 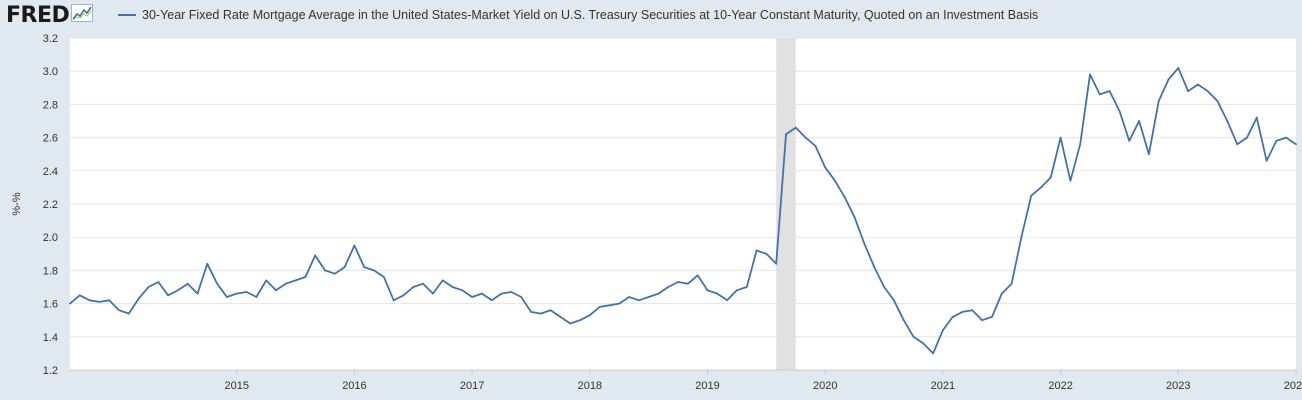 What do you see at coordinates (707, 386) in the screenshot?
I see `x-tick-label: 2019` at bounding box center [707, 386].